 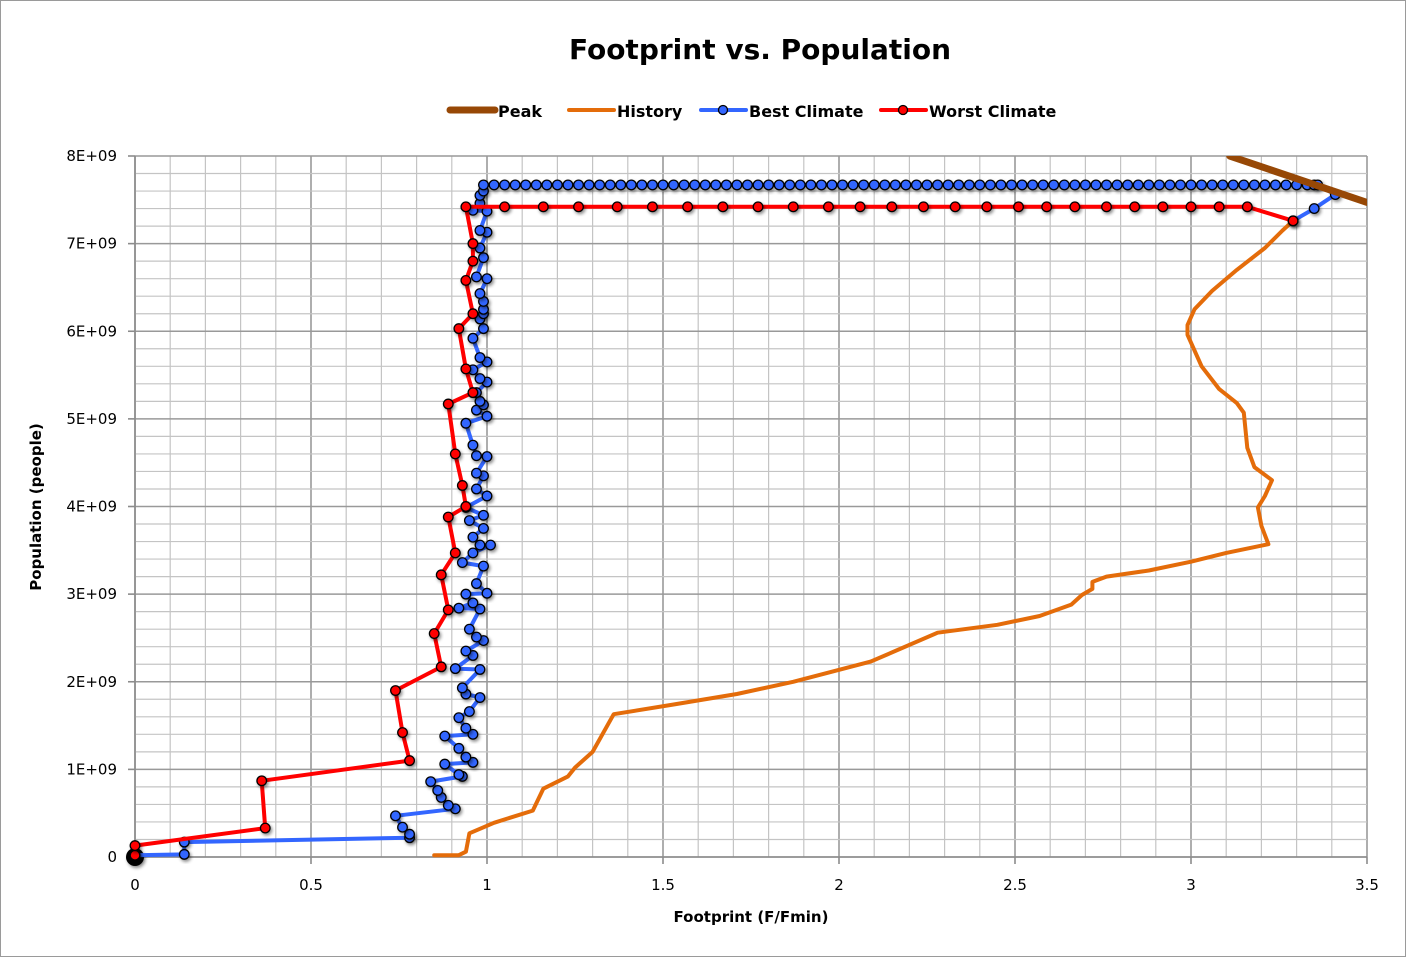 I want to click on y-tick-label: 8E+09, so click(x=91, y=156).